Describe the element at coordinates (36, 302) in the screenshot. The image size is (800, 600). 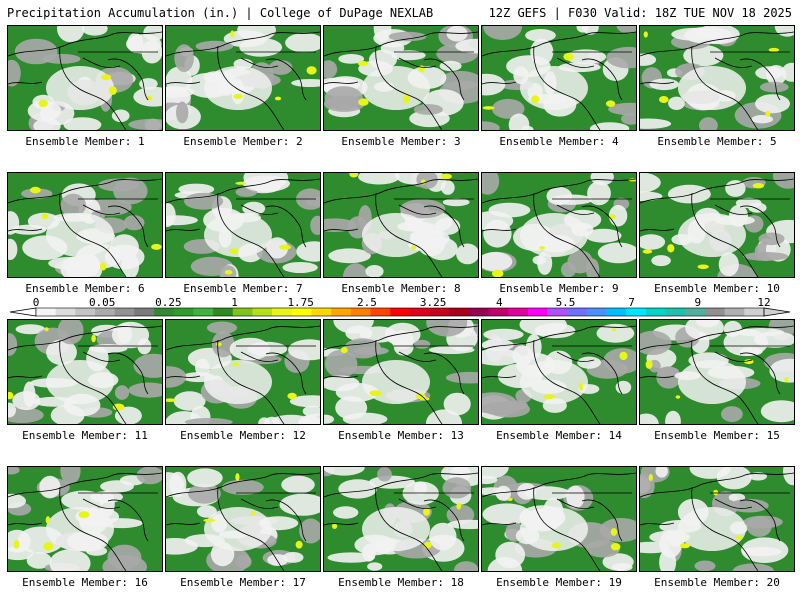
I see `scale-label: 0` at that location.